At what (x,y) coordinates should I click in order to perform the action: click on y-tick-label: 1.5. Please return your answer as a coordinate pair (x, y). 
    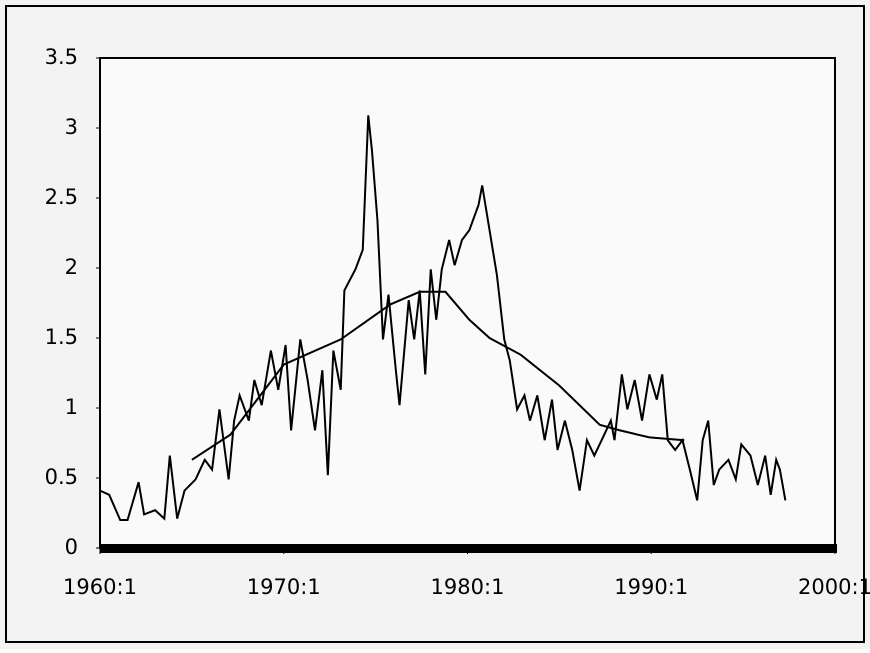
    Looking at the image, I should click on (61, 337).